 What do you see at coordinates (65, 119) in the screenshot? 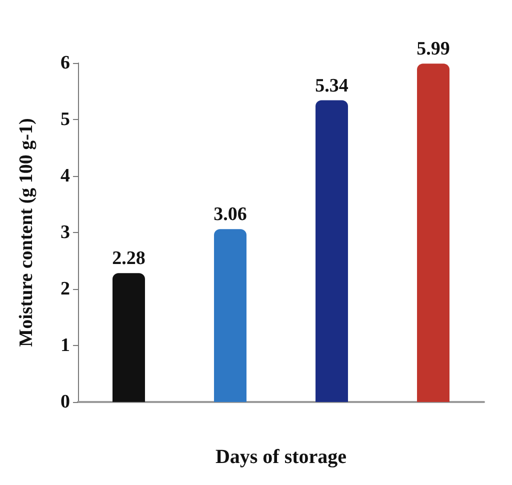
I see `y-tick-label: 5` at bounding box center [65, 119].